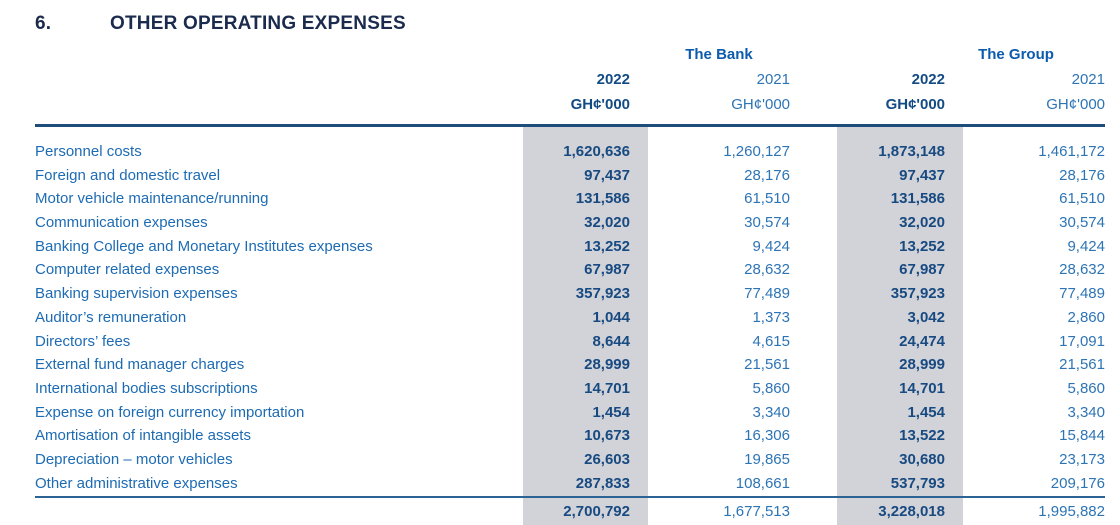 Image resolution: width=1120 pixels, height=525 pixels. What do you see at coordinates (767, 199) in the screenshot?
I see `value-bank-2021: 61,510` at bounding box center [767, 199].